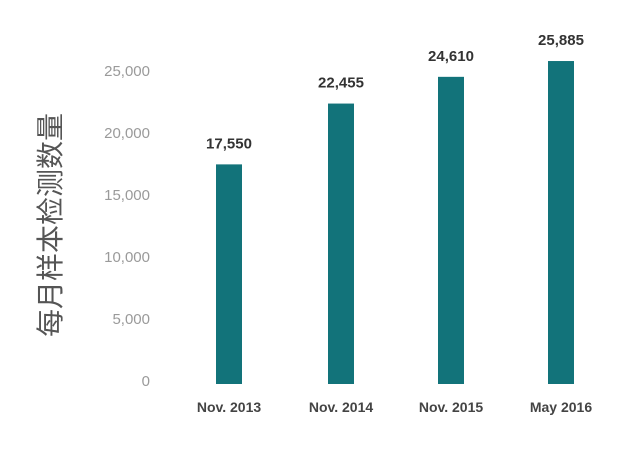 Image resolution: width=640 pixels, height=461 pixels. What do you see at coordinates (146, 381) in the screenshot?
I see `y-tick-label: 0` at bounding box center [146, 381].